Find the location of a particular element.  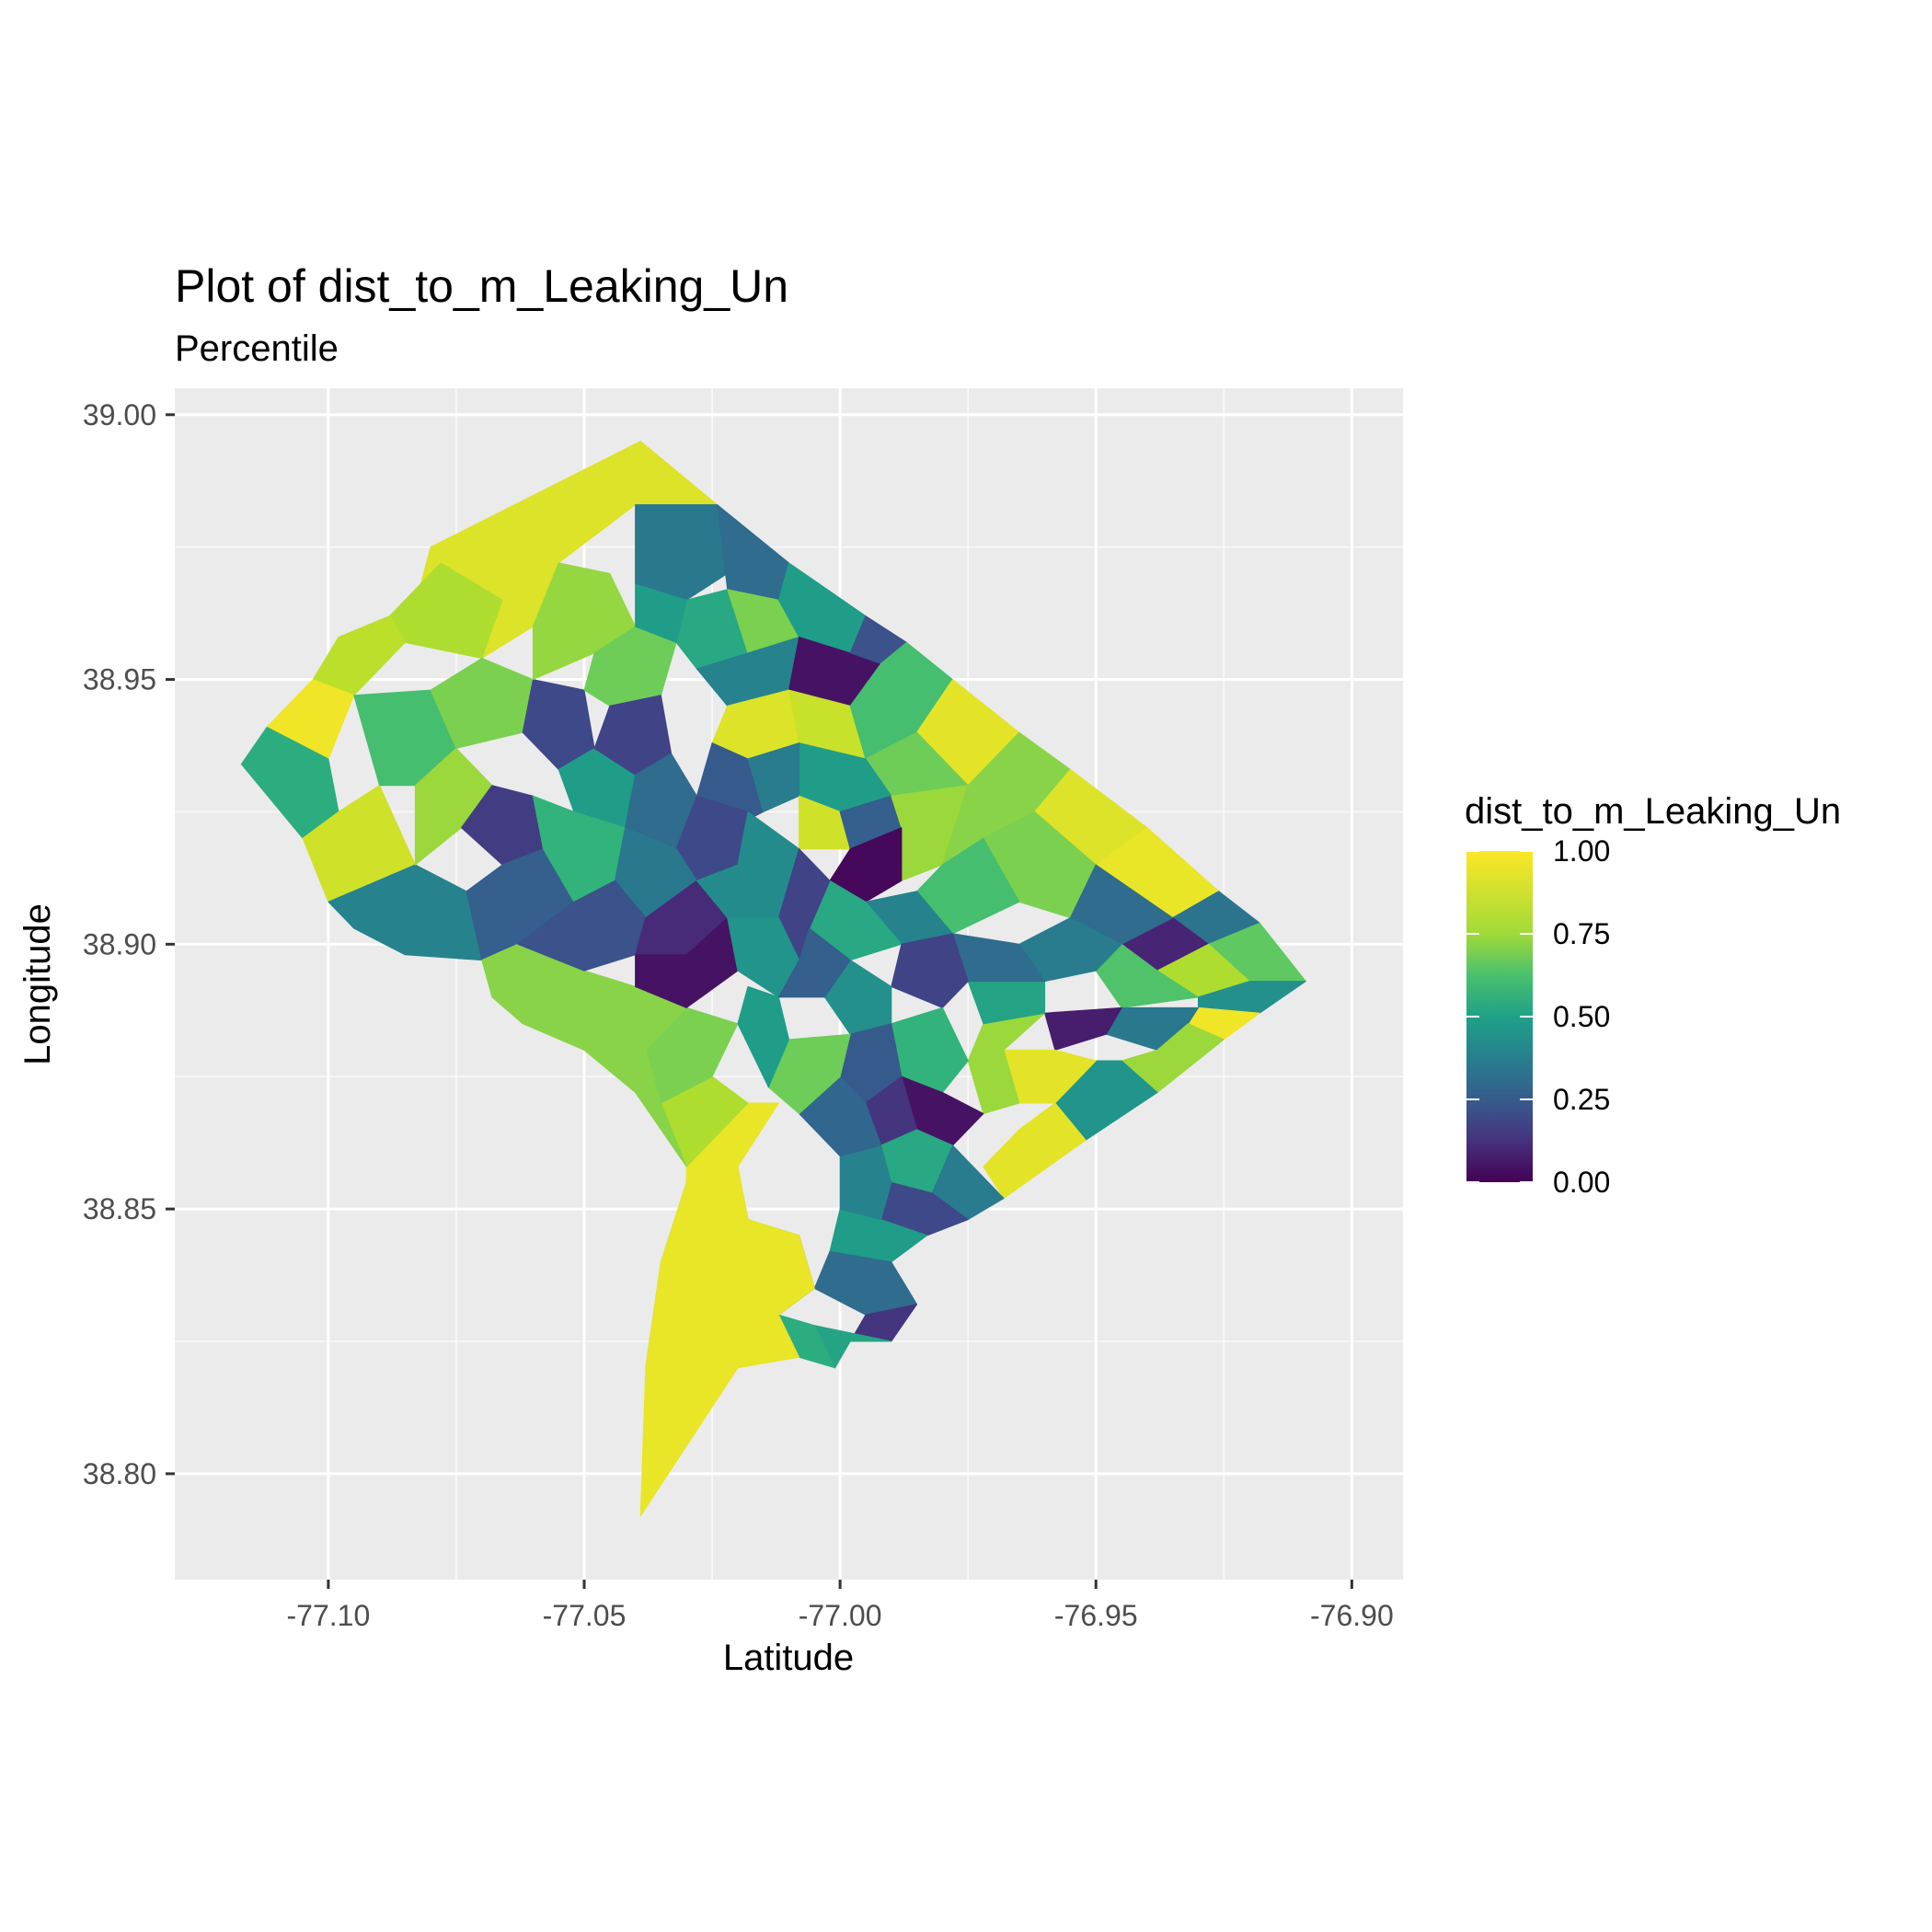

x-tick-label: -76.90 is located at coordinates (1352, 1615).